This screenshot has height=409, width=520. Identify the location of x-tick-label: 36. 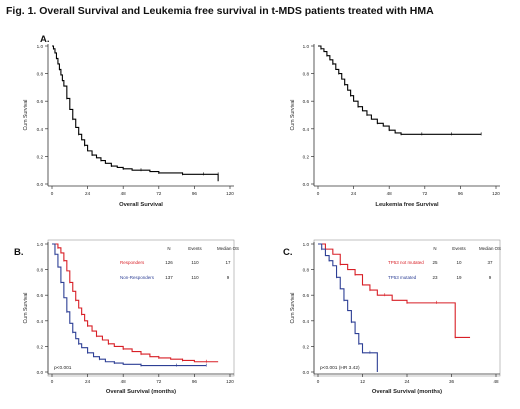
(452, 381).